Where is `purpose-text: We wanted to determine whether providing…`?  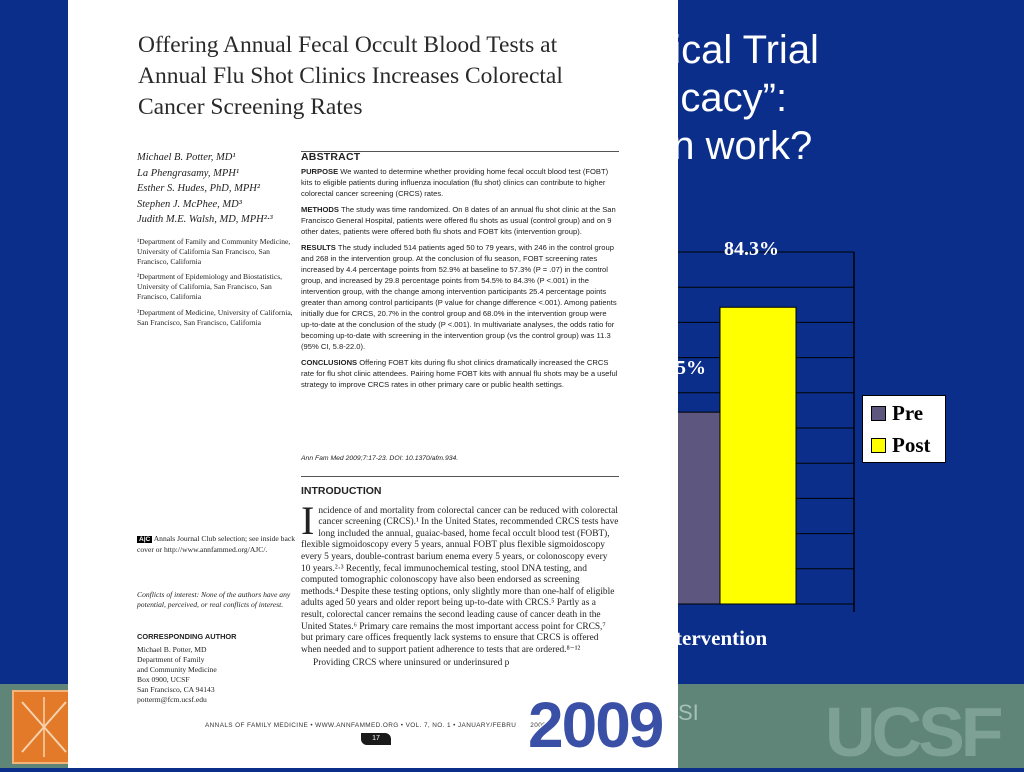
purpose-text: We wanted to determine whether providing… is located at coordinates (455, 182).